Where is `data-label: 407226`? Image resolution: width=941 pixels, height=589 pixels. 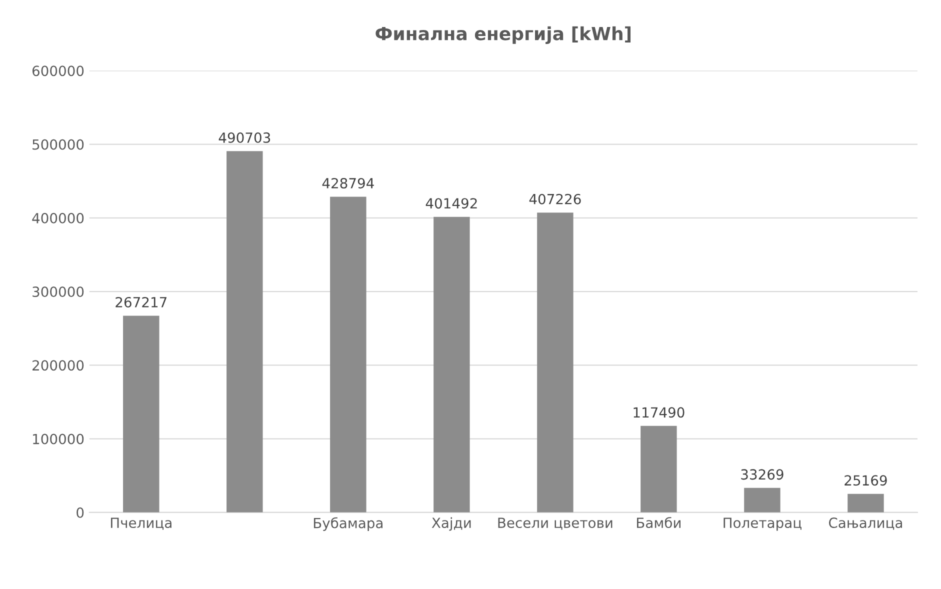
data-label: 407226 is located at coordinates (555, 199).